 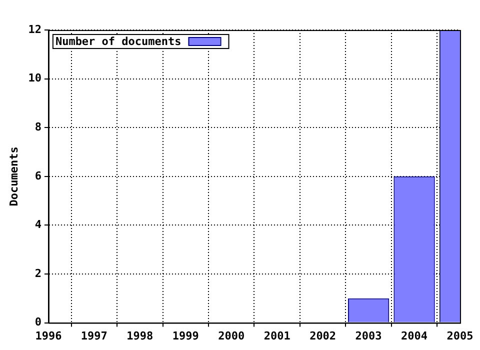 I want to click on y-tick-label: 0, so click(x=38, y=322).